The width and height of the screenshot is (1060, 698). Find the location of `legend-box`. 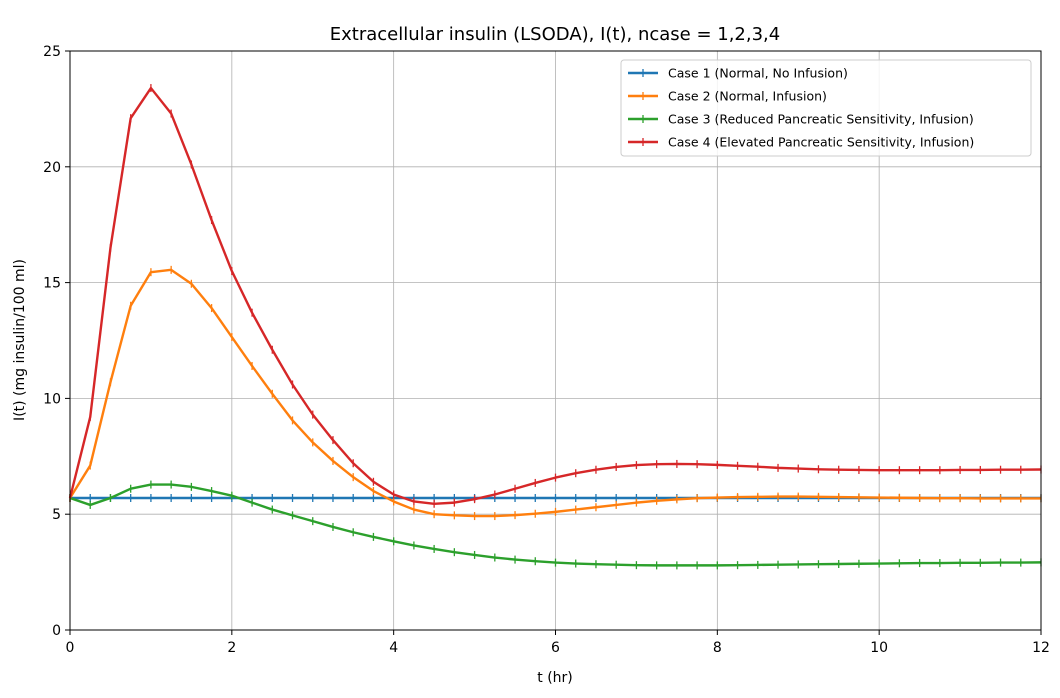

legend-box is located at coordinates (826, 108).